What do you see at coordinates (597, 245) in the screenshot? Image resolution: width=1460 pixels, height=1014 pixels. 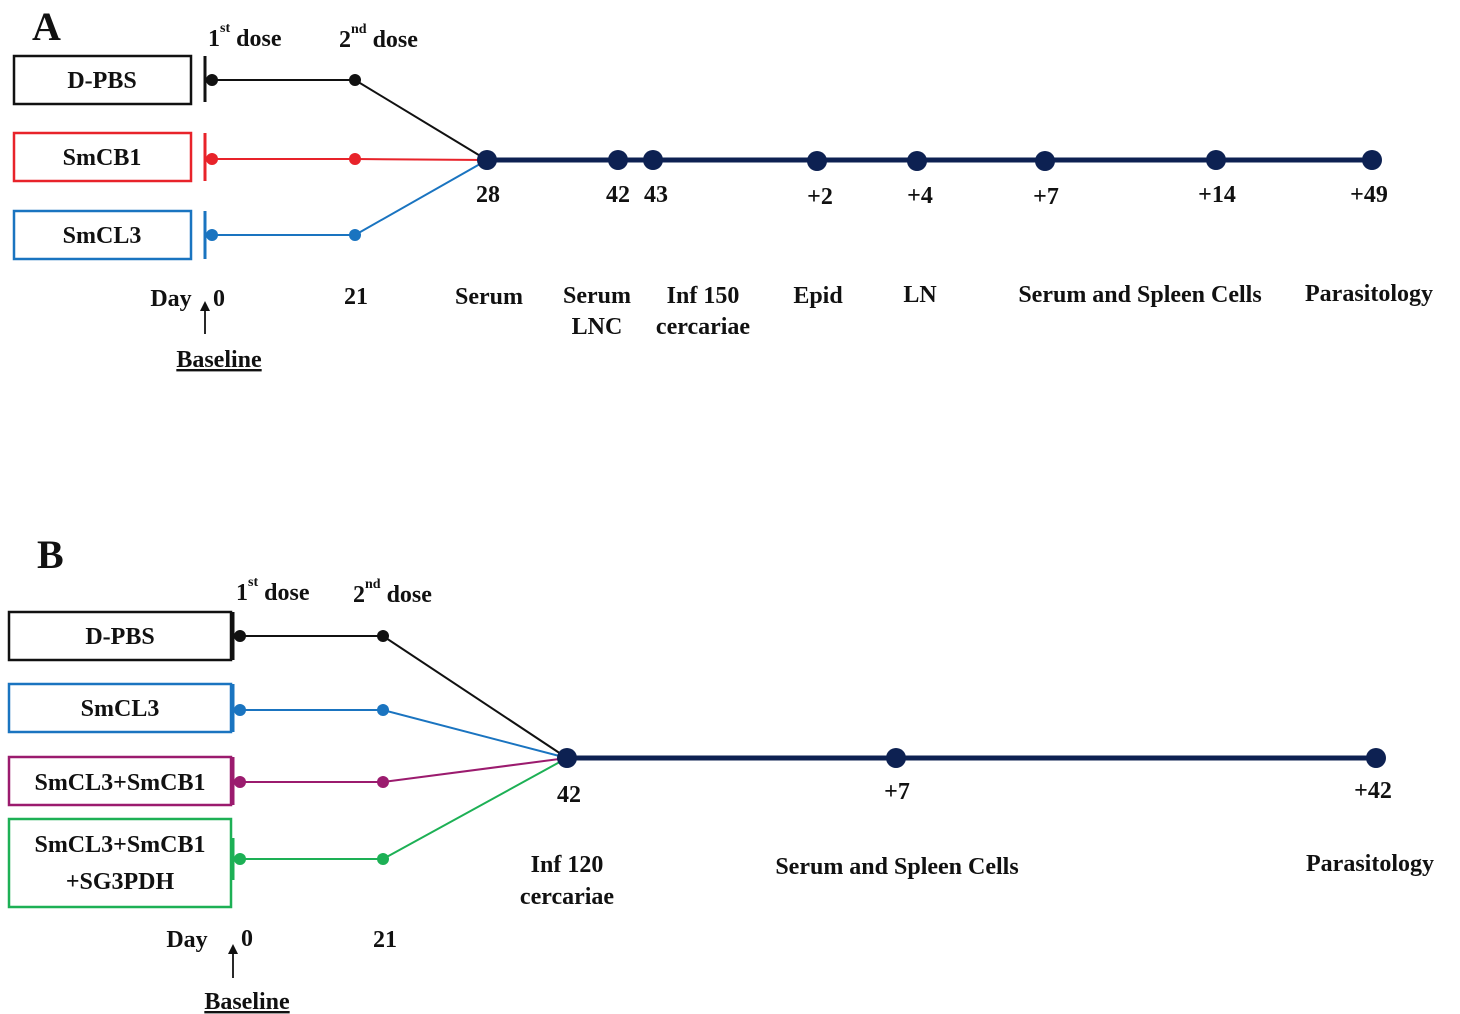 I see `panel-a-timepoint-42: 42 Serum LNC` at bounding box center [597, 245].